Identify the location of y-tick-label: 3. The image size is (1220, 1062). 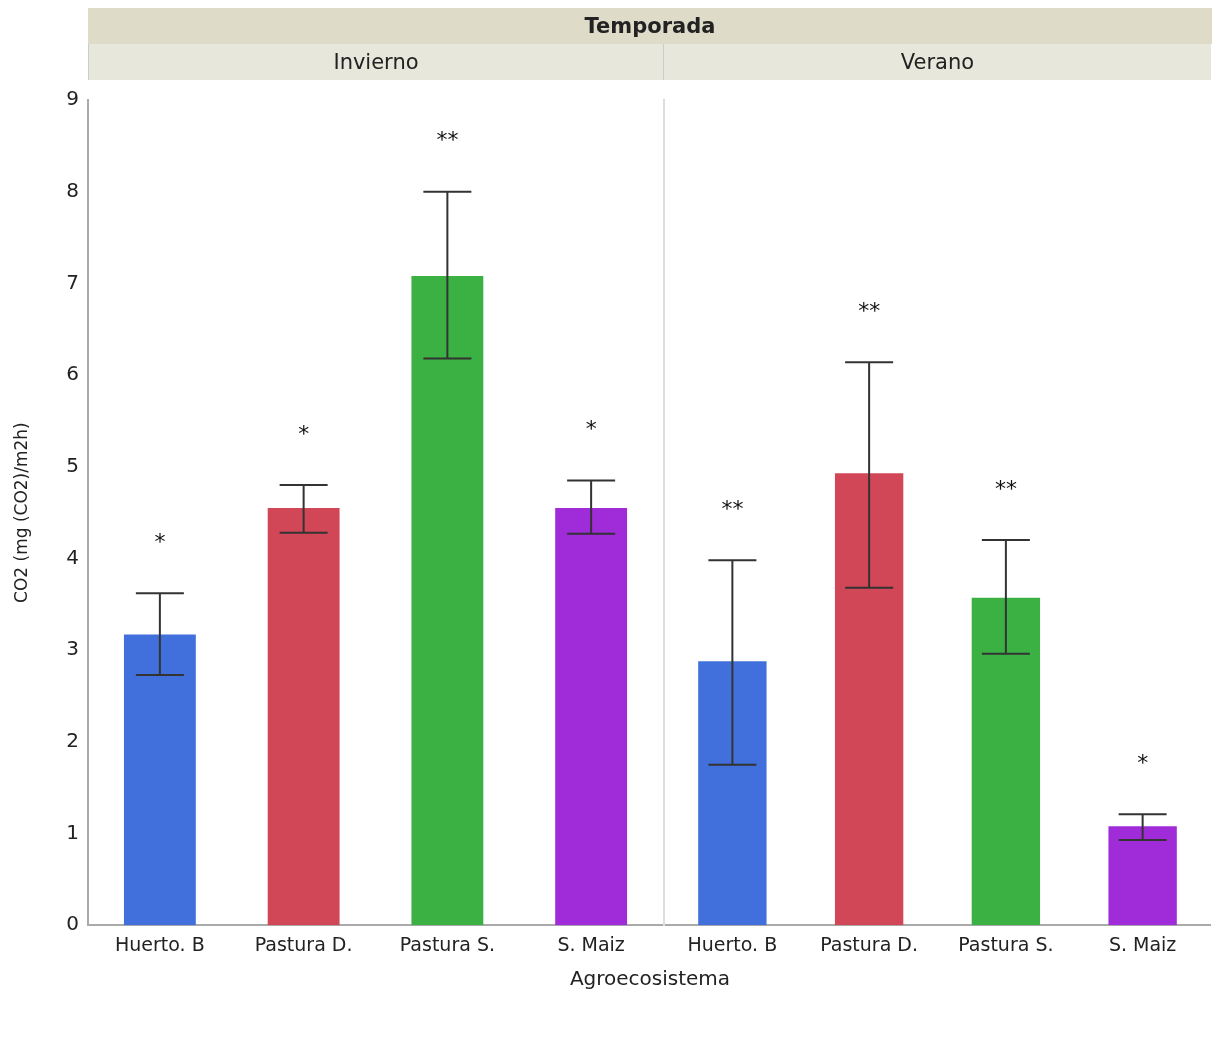
(72, 648).